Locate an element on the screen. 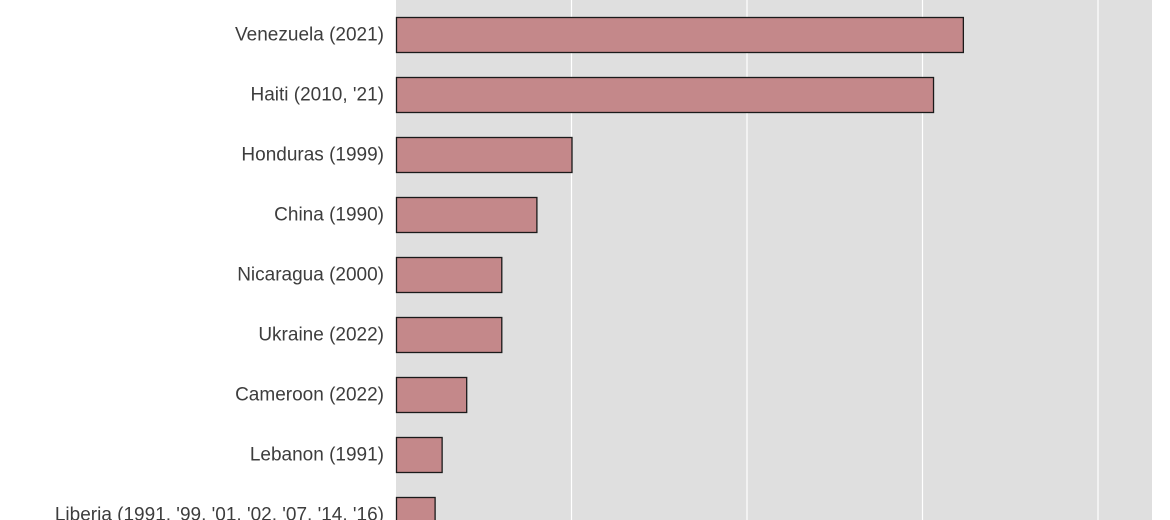 This screenshot has width=1170, height=520. category-label: Nicaragua (2000) is located at coordinates (310, 275).